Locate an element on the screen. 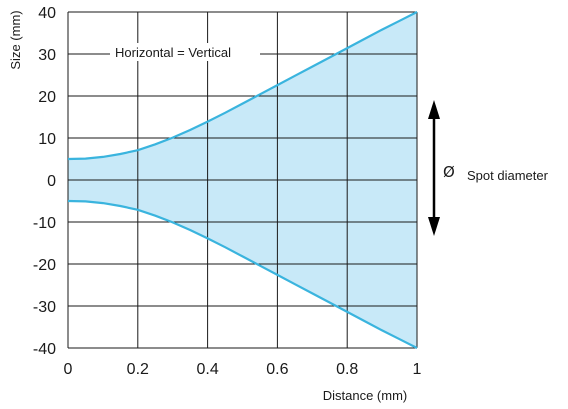  y-axis-title: Size (mm) is located at coordinates (15, 39).